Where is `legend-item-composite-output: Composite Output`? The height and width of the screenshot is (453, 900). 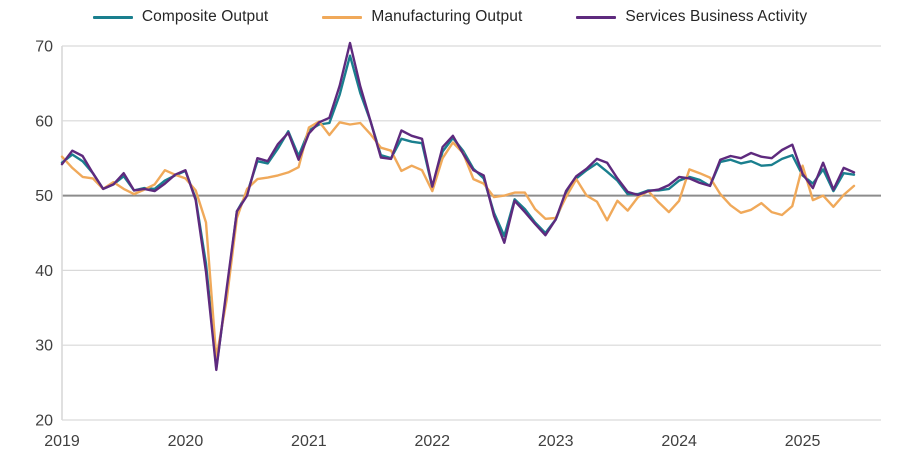
legend-item-composite-output: Composite Output is located at coordinates (180, 17).